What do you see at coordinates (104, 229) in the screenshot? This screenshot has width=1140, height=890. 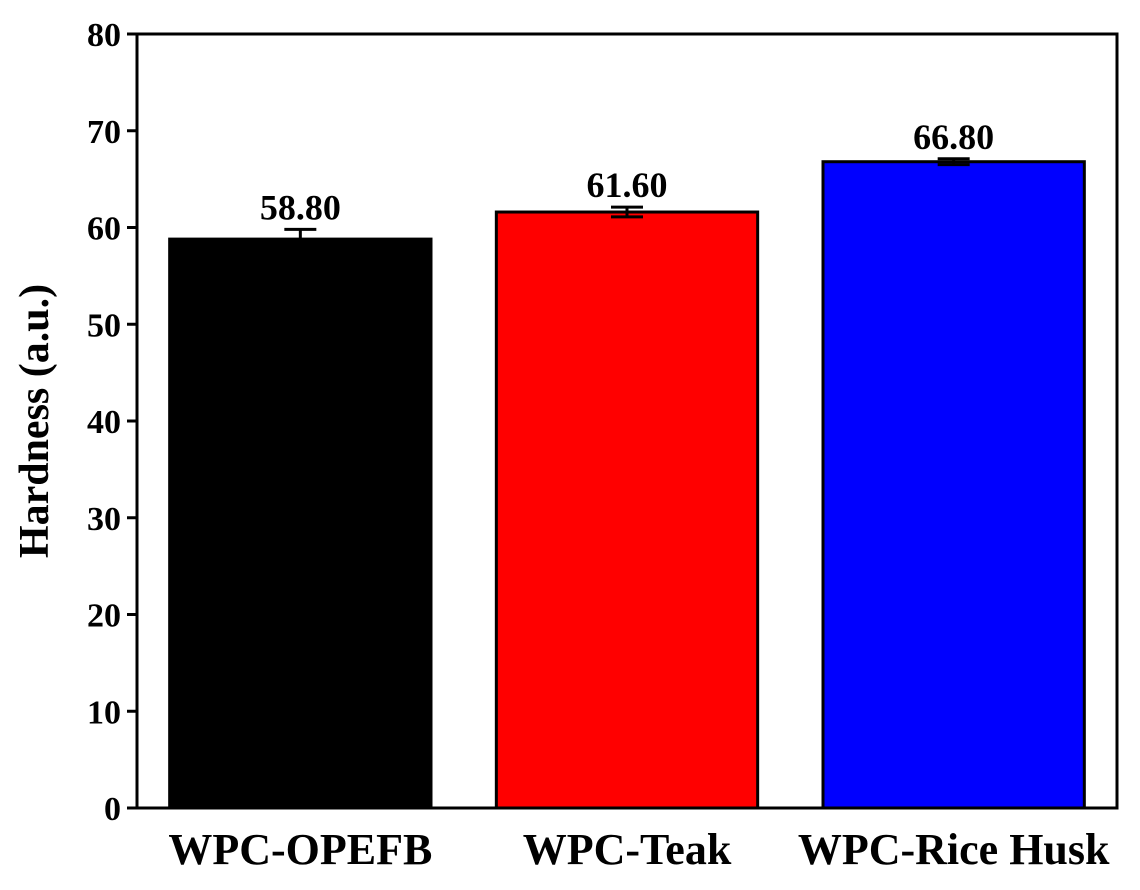 I see `y-tick-label: 60` at bounding box center [104, 229].